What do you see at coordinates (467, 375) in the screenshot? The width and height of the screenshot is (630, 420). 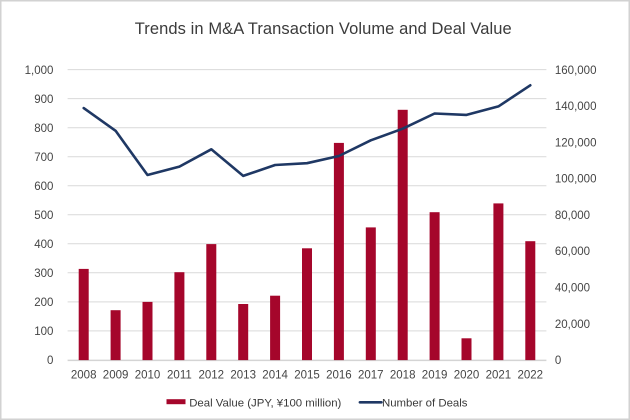 I see `svg-text: 2020` at bounding box center [467, 375].